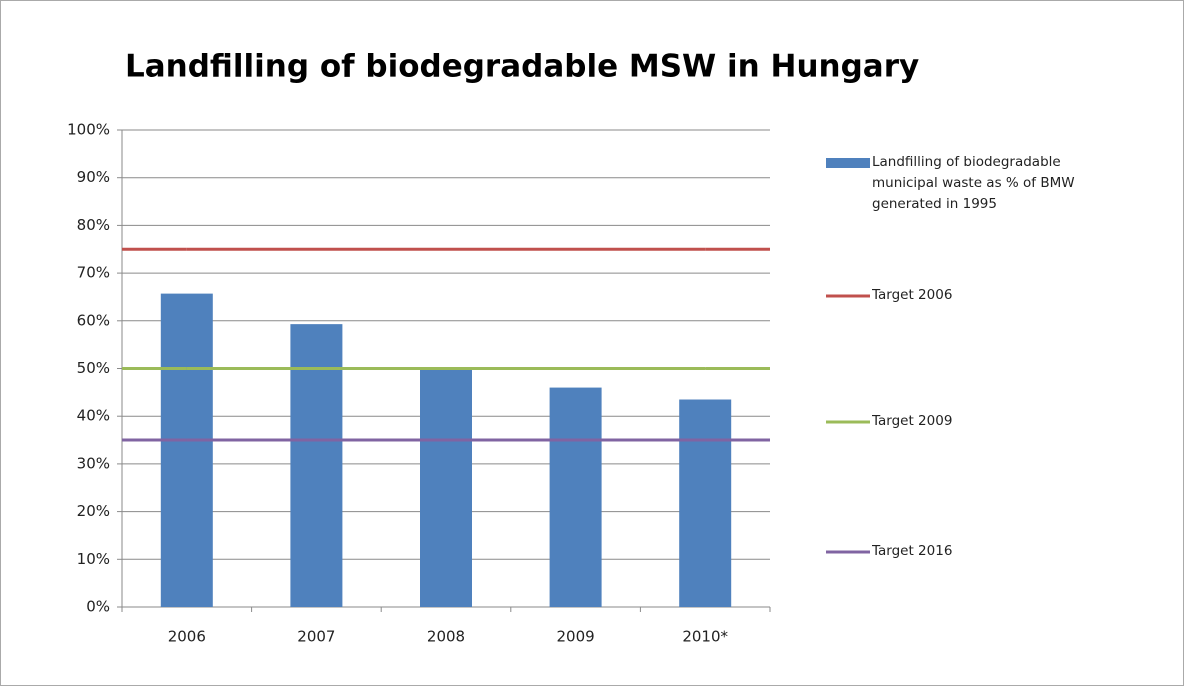 This screenshot has width=1184, height=686. What do you see at coordinates (93, 559) in the screenshot?
I see `y-tick-label: 10%` at bounding box center [93, 559].